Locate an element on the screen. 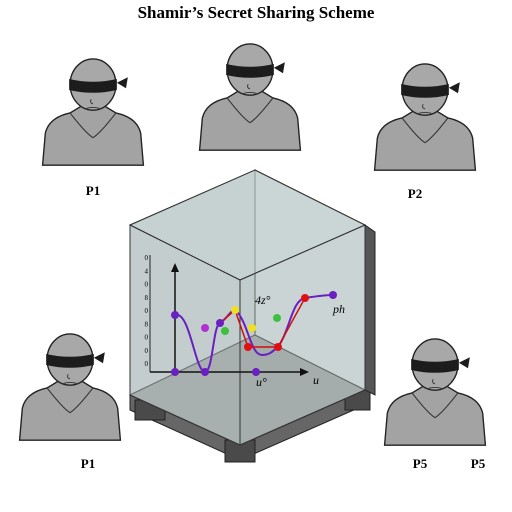 The height and width of the screenshot is (512, 512). participant-label: P2 is located at coordinates (415, 193).